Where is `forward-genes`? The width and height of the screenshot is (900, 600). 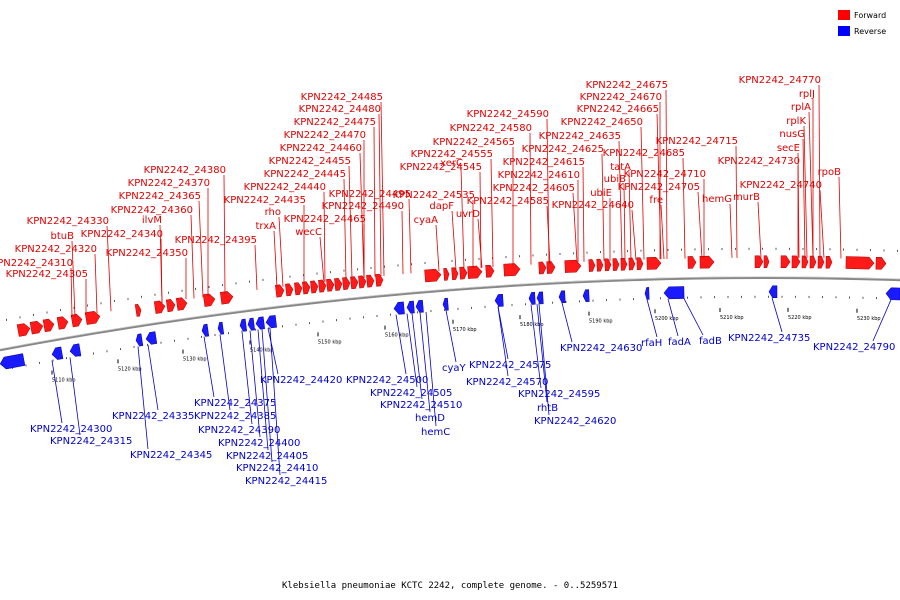
forward-genes is located at coordinates (451, 296).